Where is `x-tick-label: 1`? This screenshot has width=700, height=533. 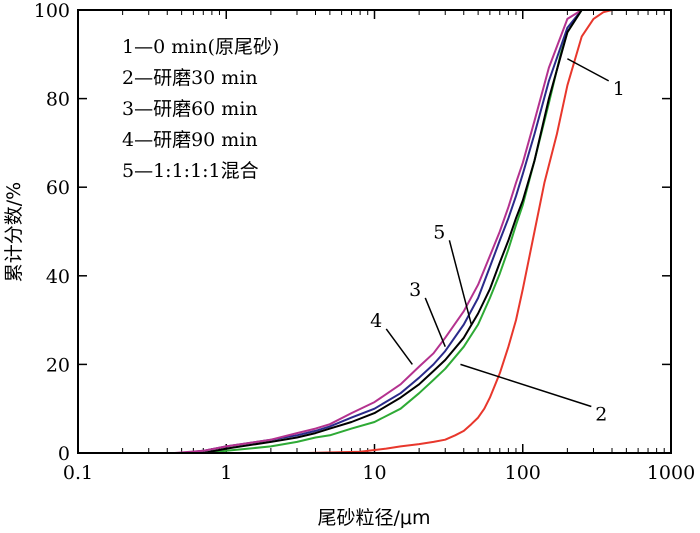
x-tick-label: 1 is located at coordinates (226, 473).